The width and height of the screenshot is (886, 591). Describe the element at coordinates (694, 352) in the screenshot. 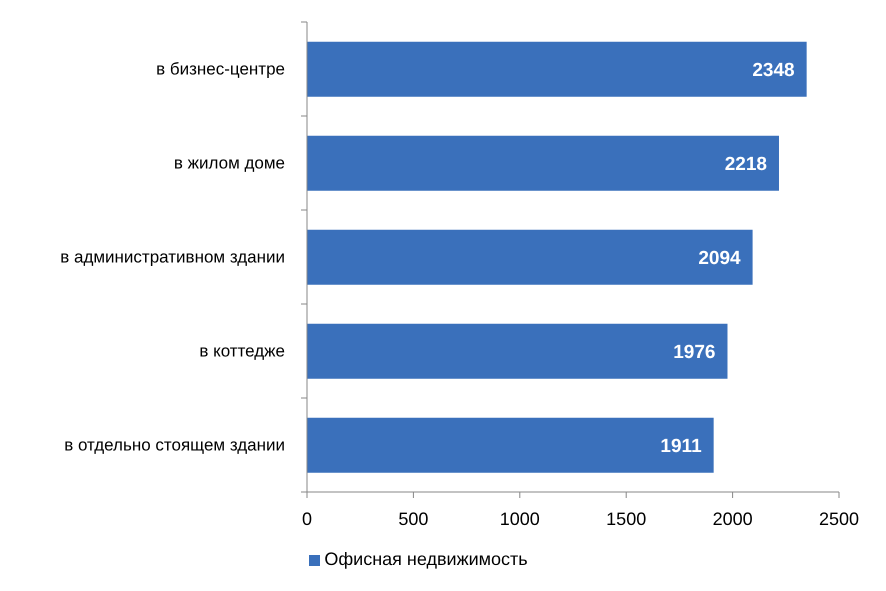

I see `data-label: 1976` at that location.